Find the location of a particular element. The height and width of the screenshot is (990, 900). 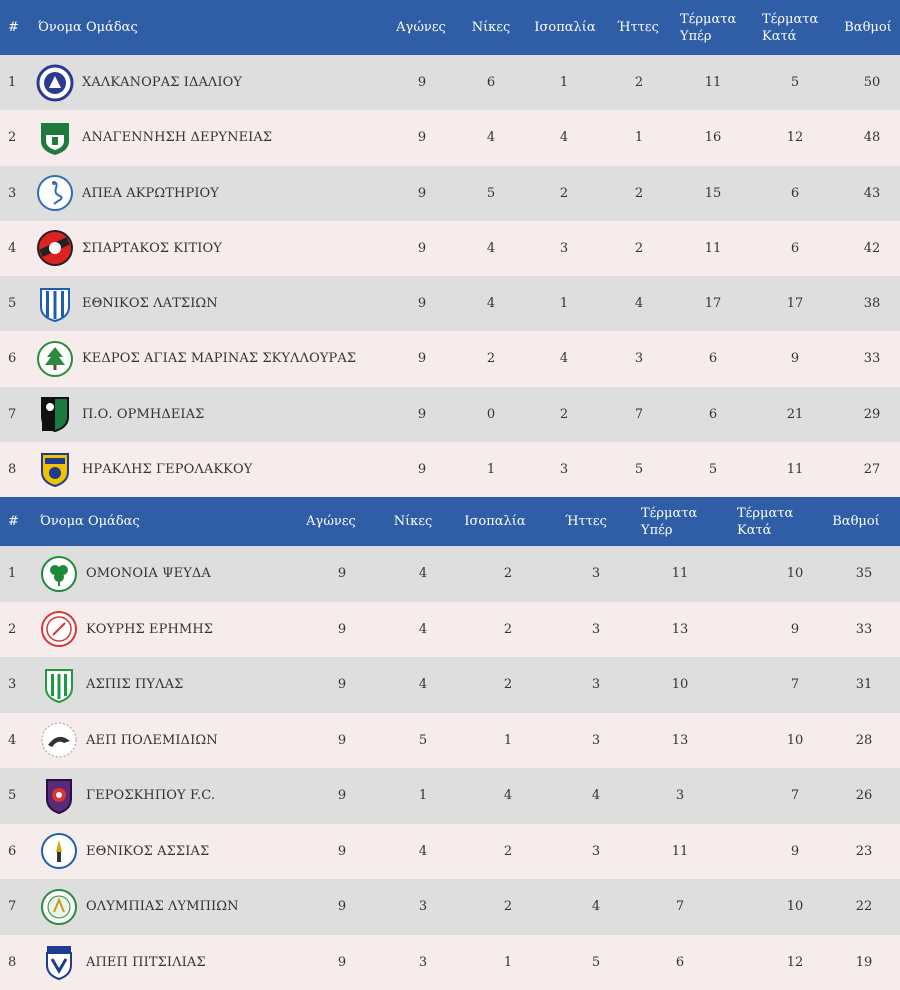

row-team: ΚΟΥΡΗΣ ΕΡΗΜΗΣ is located at coordinates (175, 630).